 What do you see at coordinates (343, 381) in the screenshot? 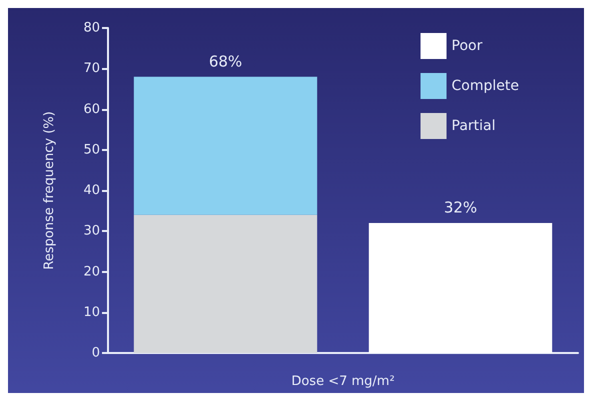
I see `x-axis-title: Dose <7 mg/m²` at bounding box center [343, 381].